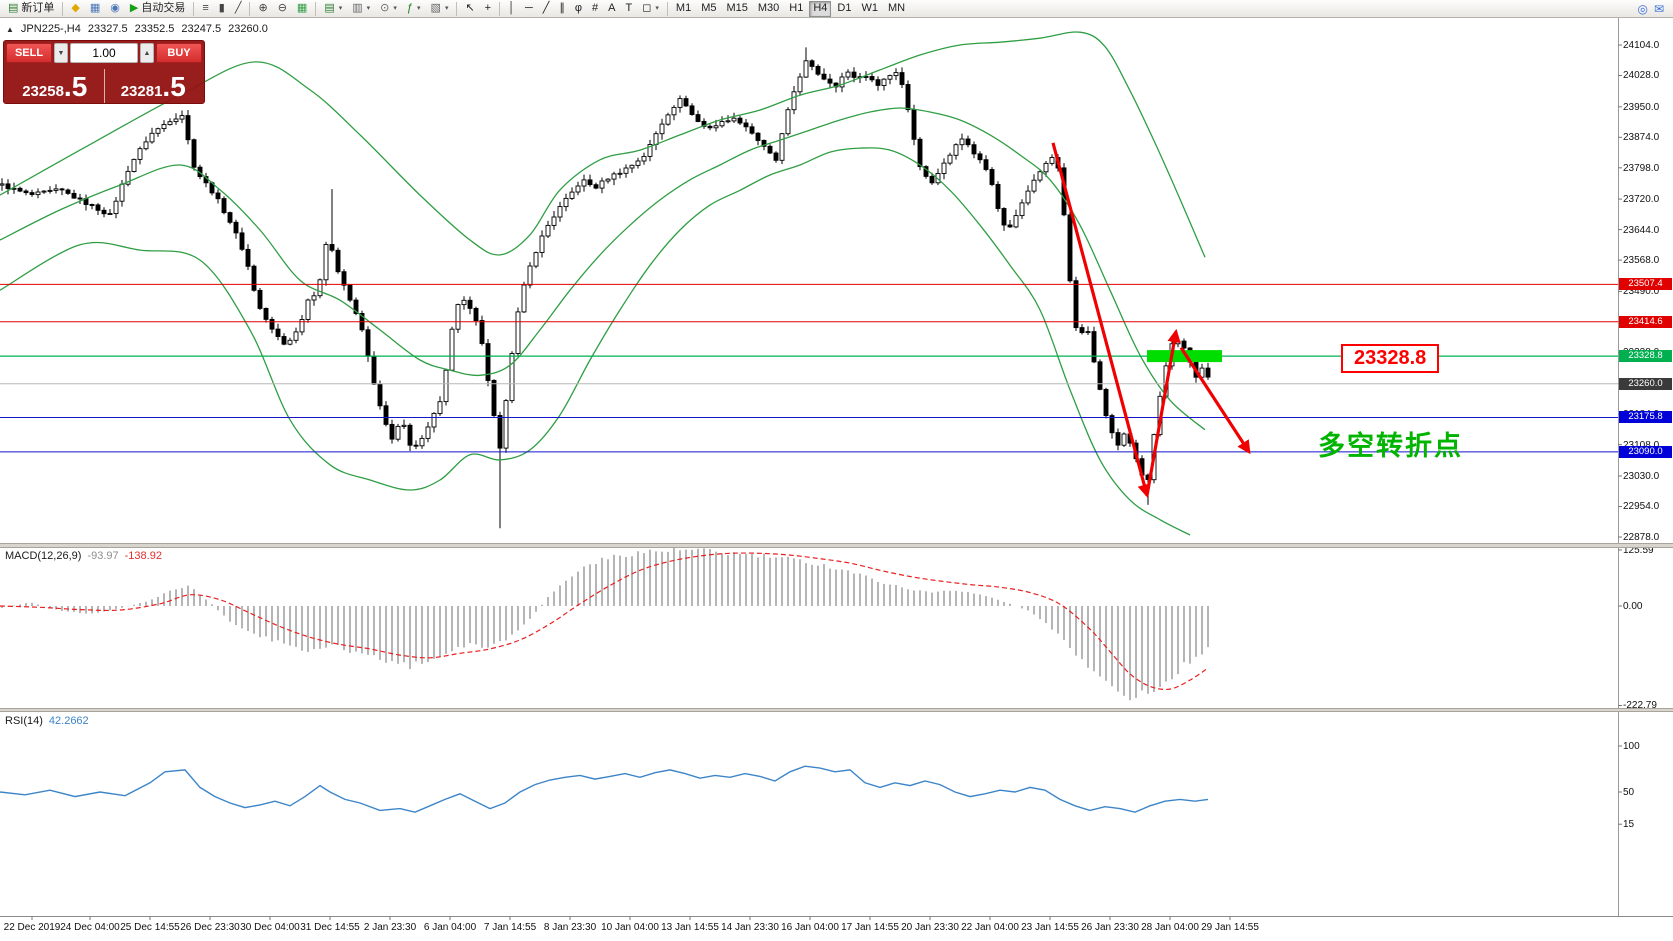 The height and width of the screenshot is (941, 1673). Describe the element at coordinates (709, 8) in the screenshot. I see `timeframe-m5-button: M5` at that location.